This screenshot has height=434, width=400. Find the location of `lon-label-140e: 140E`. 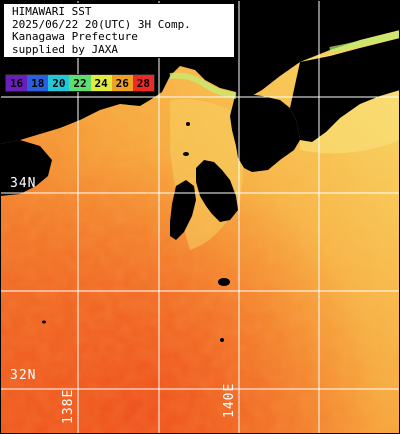

lon-label-140e: 140E is located at coordinates (229, 400).